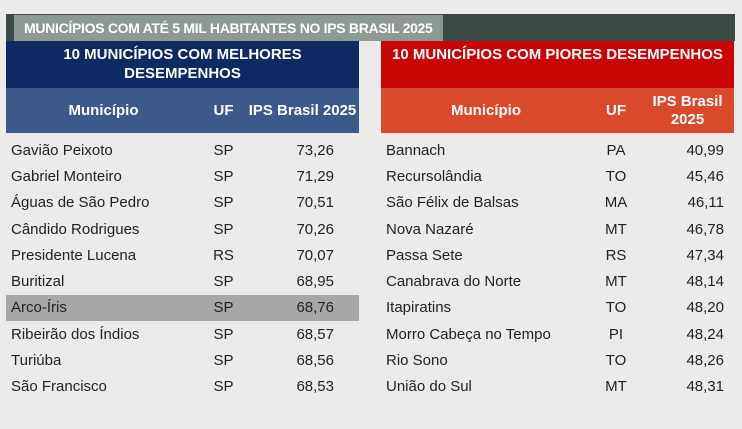 This screenshot has width=742, height=429. I want to click on worst-heading: 10 MUNICÍPIOS COM PIORES DESEMPENHOS, so click(557, 64).